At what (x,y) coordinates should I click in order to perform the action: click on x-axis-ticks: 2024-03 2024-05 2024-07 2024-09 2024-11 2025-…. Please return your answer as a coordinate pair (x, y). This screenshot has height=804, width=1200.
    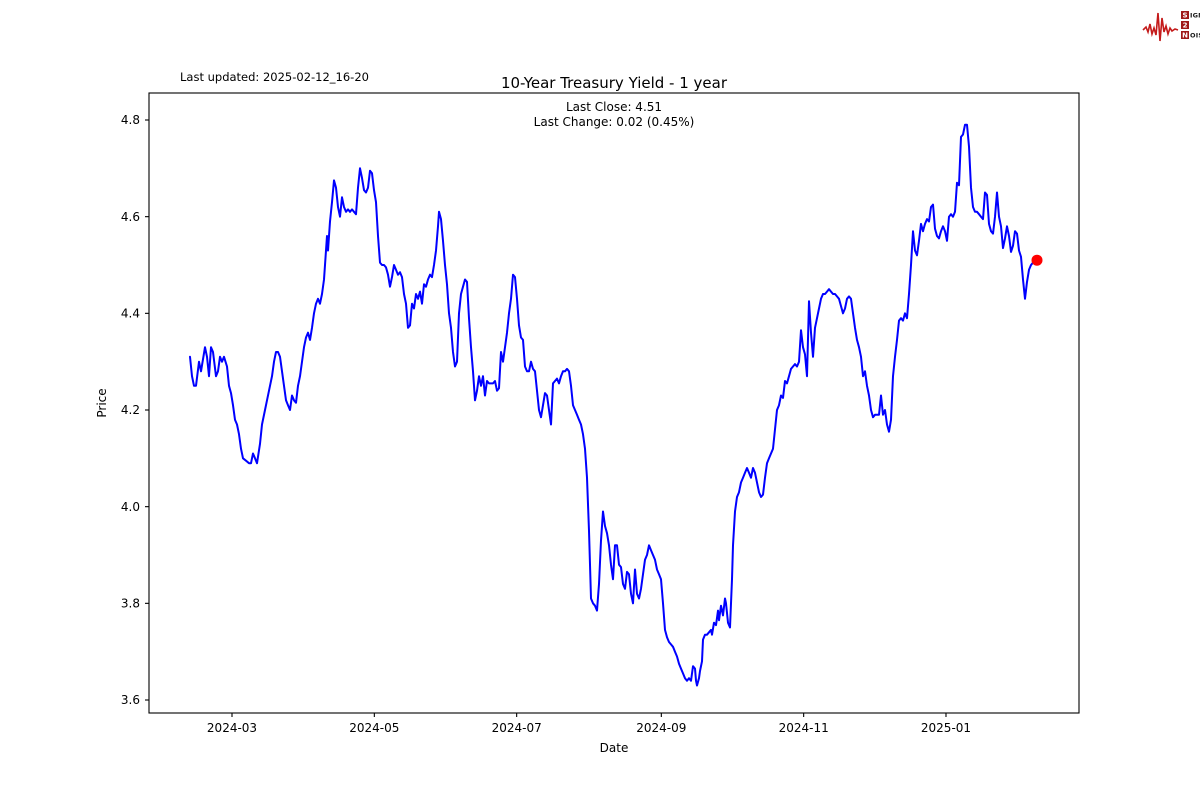
    Looking at the image, I should click on (589, 724).